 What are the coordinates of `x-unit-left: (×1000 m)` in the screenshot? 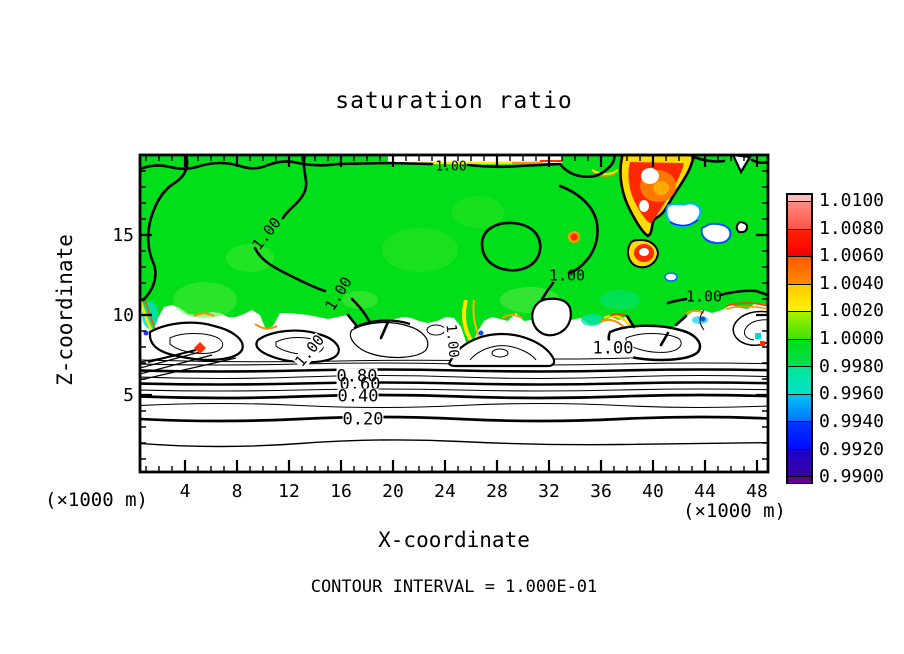 It's located at (96, 500).